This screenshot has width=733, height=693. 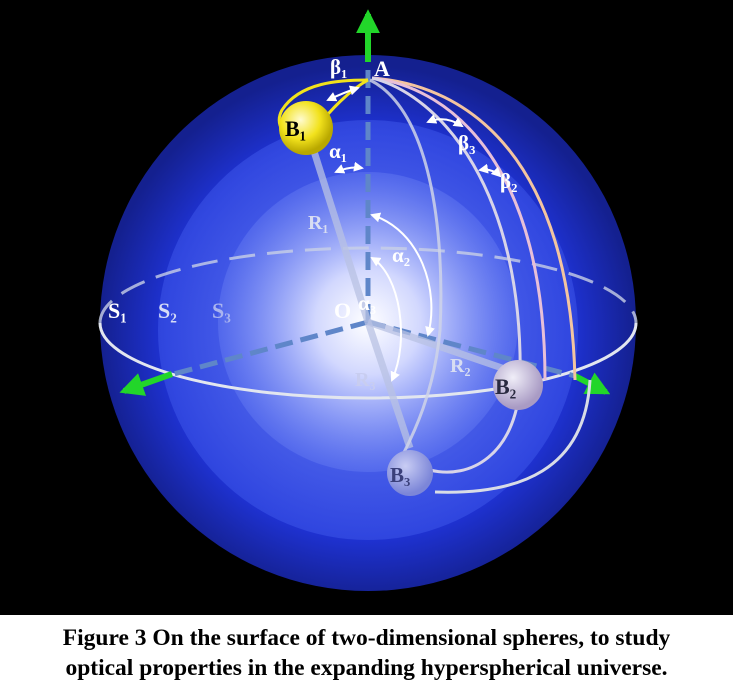 I want to click on label-A: A, so click(x=382, y=68).